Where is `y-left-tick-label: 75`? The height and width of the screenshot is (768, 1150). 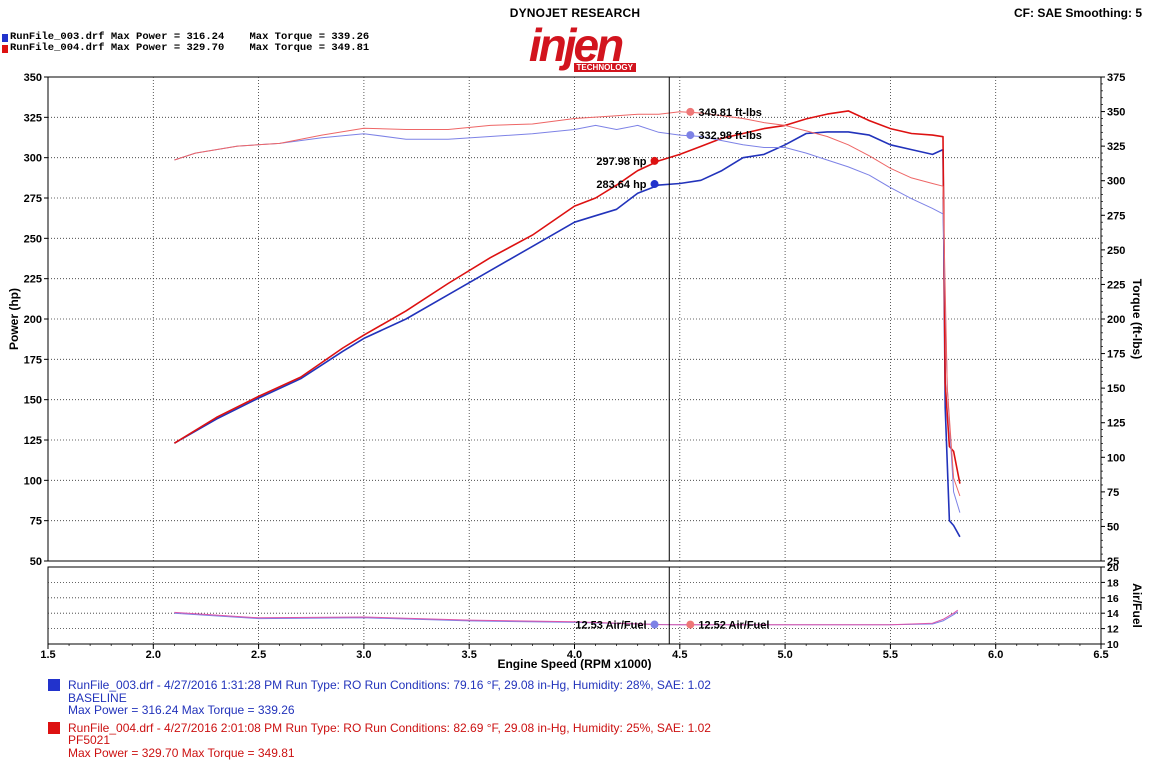 y-left-tick-label: 75 is located at coordinates (36, 522).